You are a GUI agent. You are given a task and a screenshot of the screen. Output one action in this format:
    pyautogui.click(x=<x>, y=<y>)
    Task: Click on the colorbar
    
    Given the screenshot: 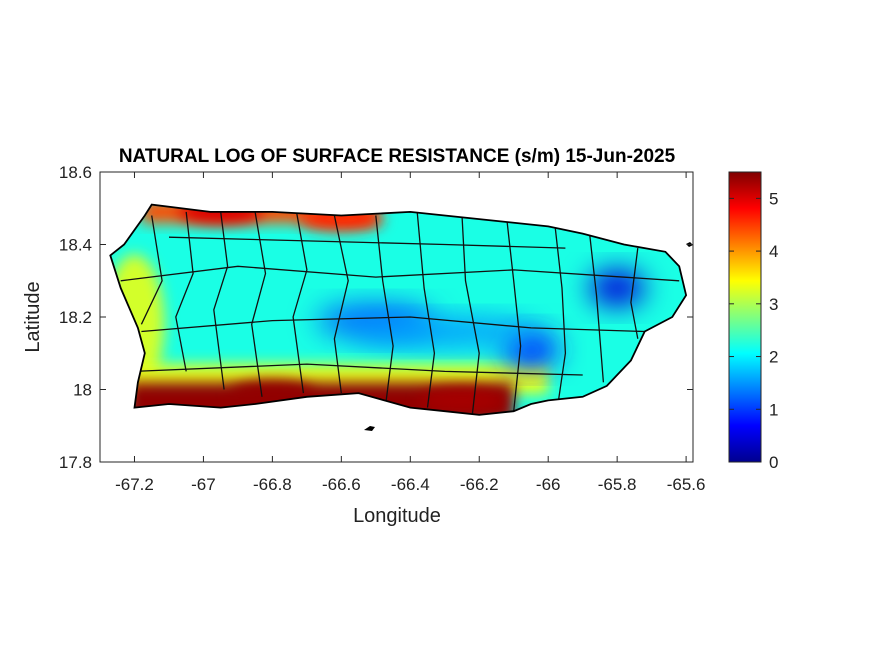 What is the action you would take?
    pyautogui.click(x=745, y=317)
    